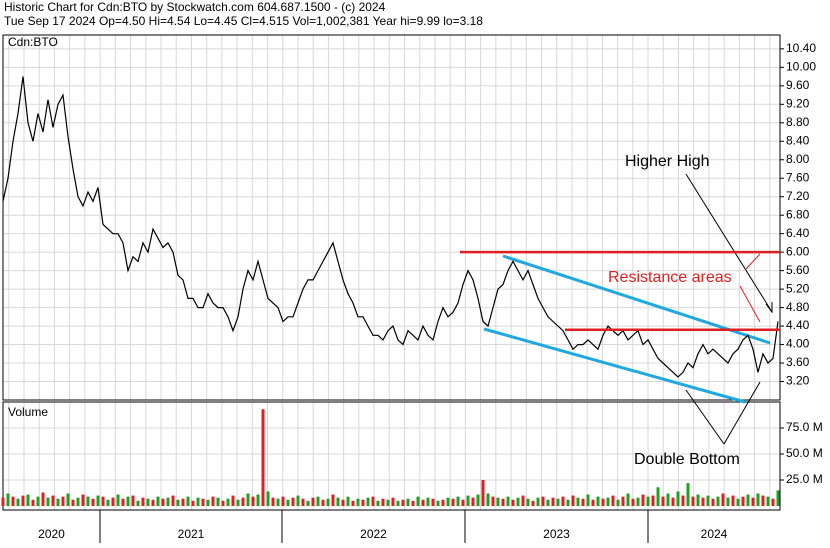  What do you see at coordinates (687, 459) in the screenshot?
I see `annotation-double-bottom: Double Bottom` at bounding box center [687, 459].